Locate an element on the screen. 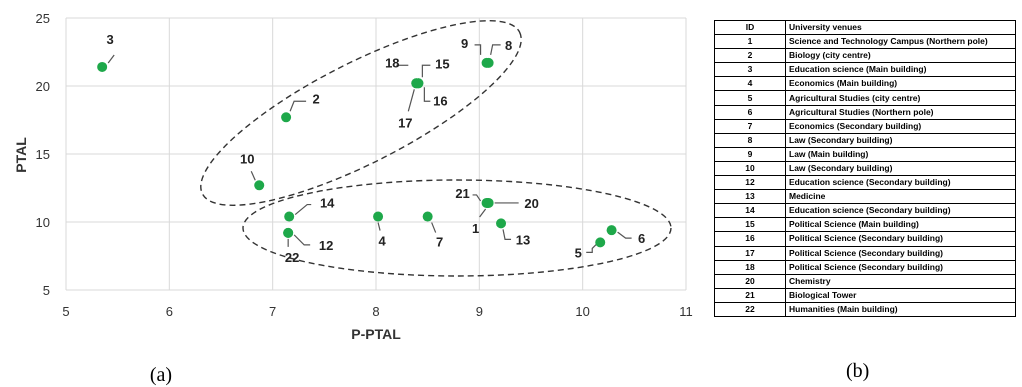 Image resolution: width=1022 pixels, height=387 pixels. table-row: 9 Law (Main building) is located at coordinates (865, 154).